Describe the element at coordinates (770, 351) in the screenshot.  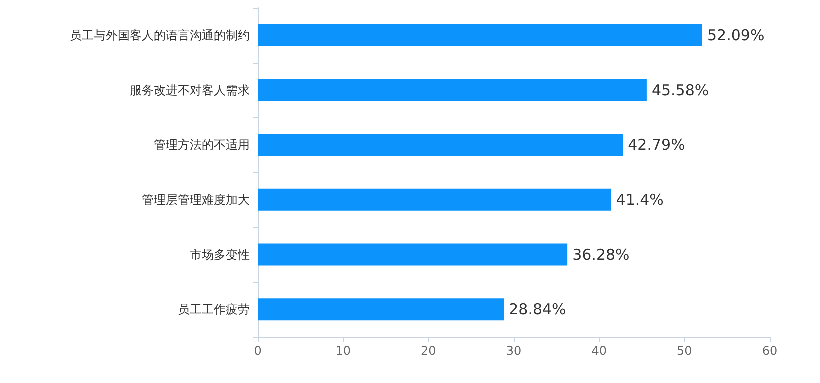
I see `x-tick-label: 60` at that location.